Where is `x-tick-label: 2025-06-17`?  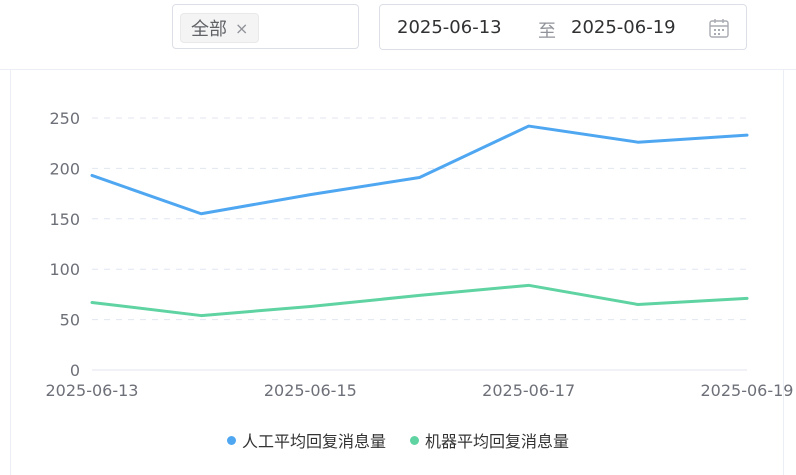 x-tick-label: 2025-06-17 is located at coordinates (528, 390).